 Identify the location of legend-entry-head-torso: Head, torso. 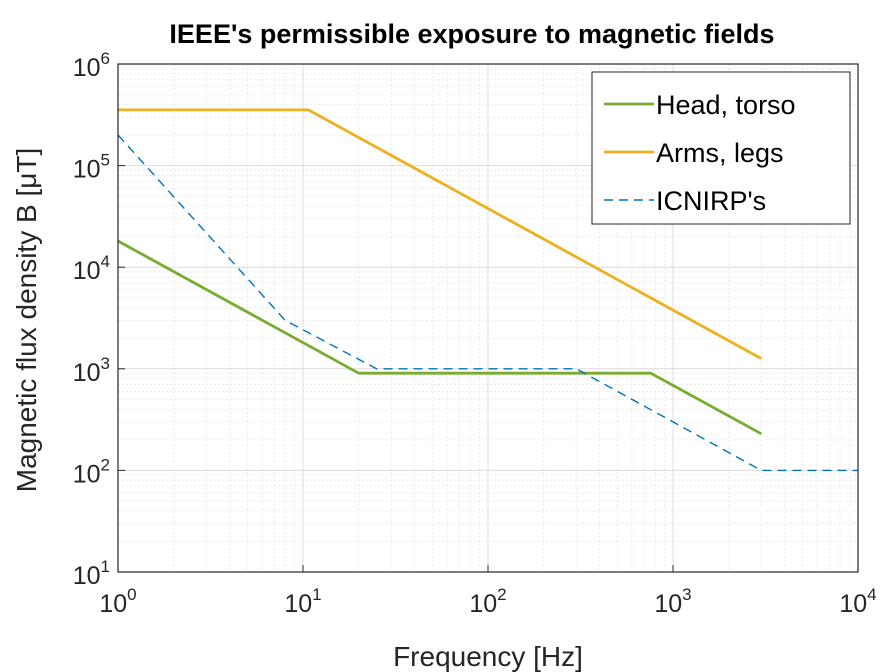
(726, 105).